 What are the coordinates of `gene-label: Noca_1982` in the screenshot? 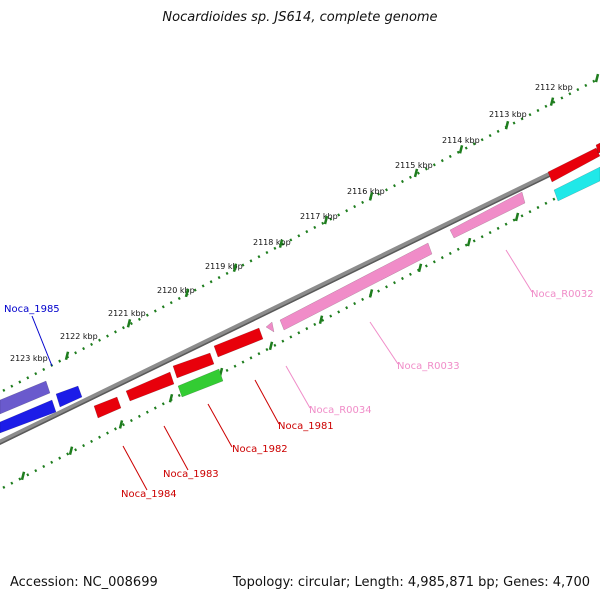 It's located at (260, 449).